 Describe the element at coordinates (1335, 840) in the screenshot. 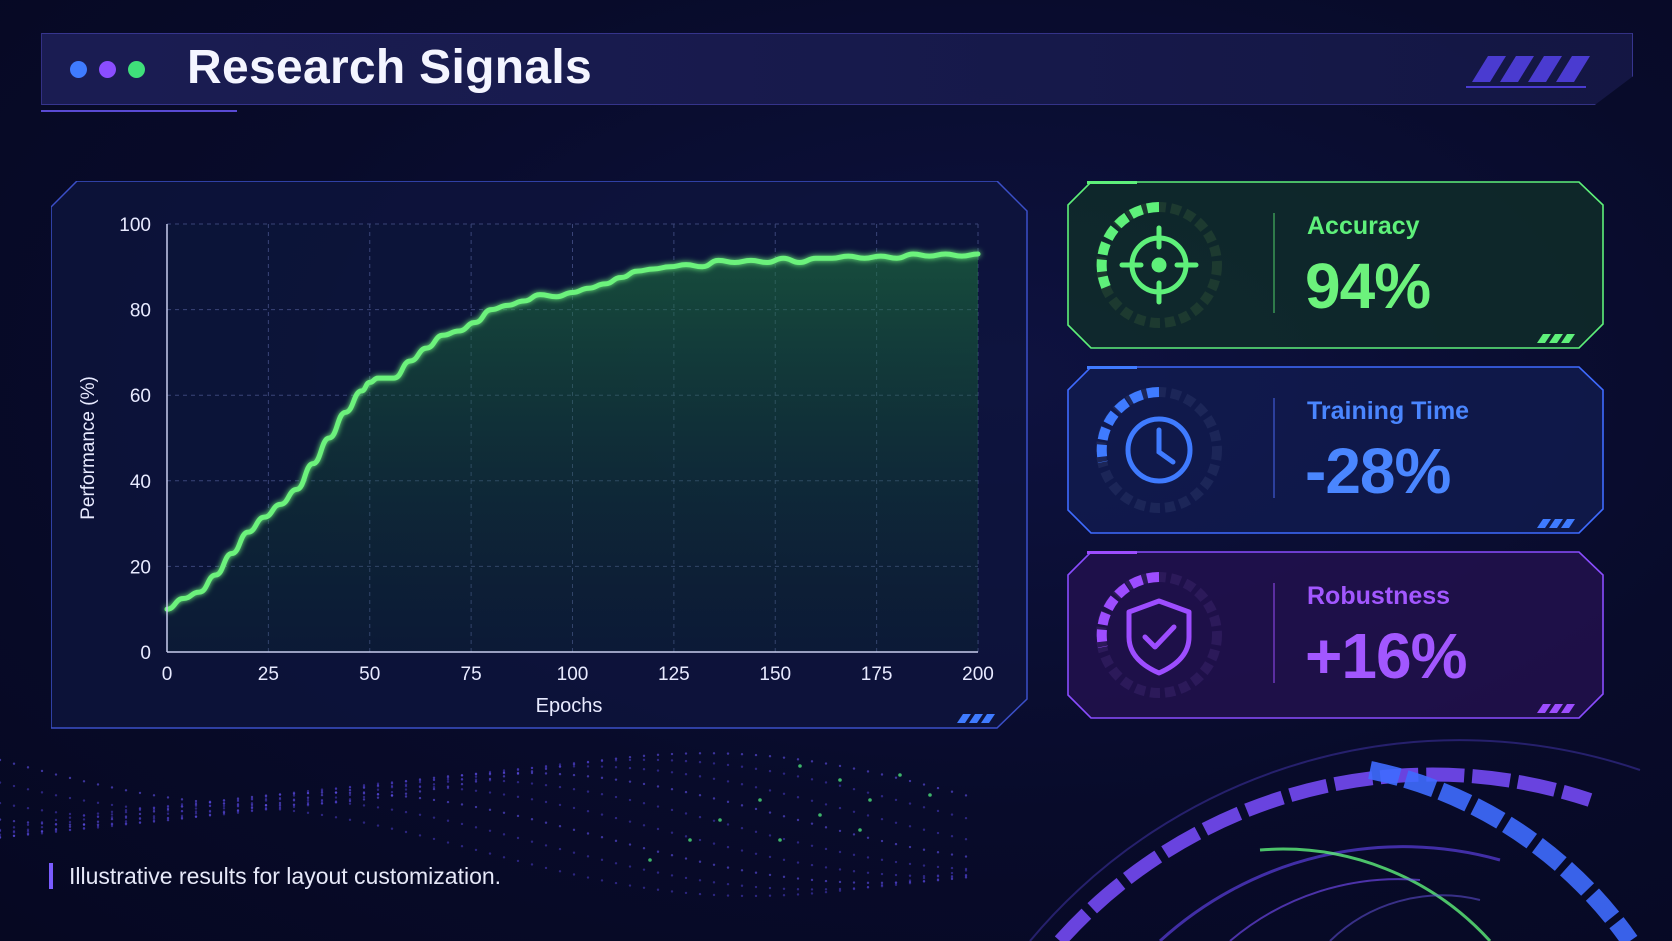

I see `arc-decoration` at that location.